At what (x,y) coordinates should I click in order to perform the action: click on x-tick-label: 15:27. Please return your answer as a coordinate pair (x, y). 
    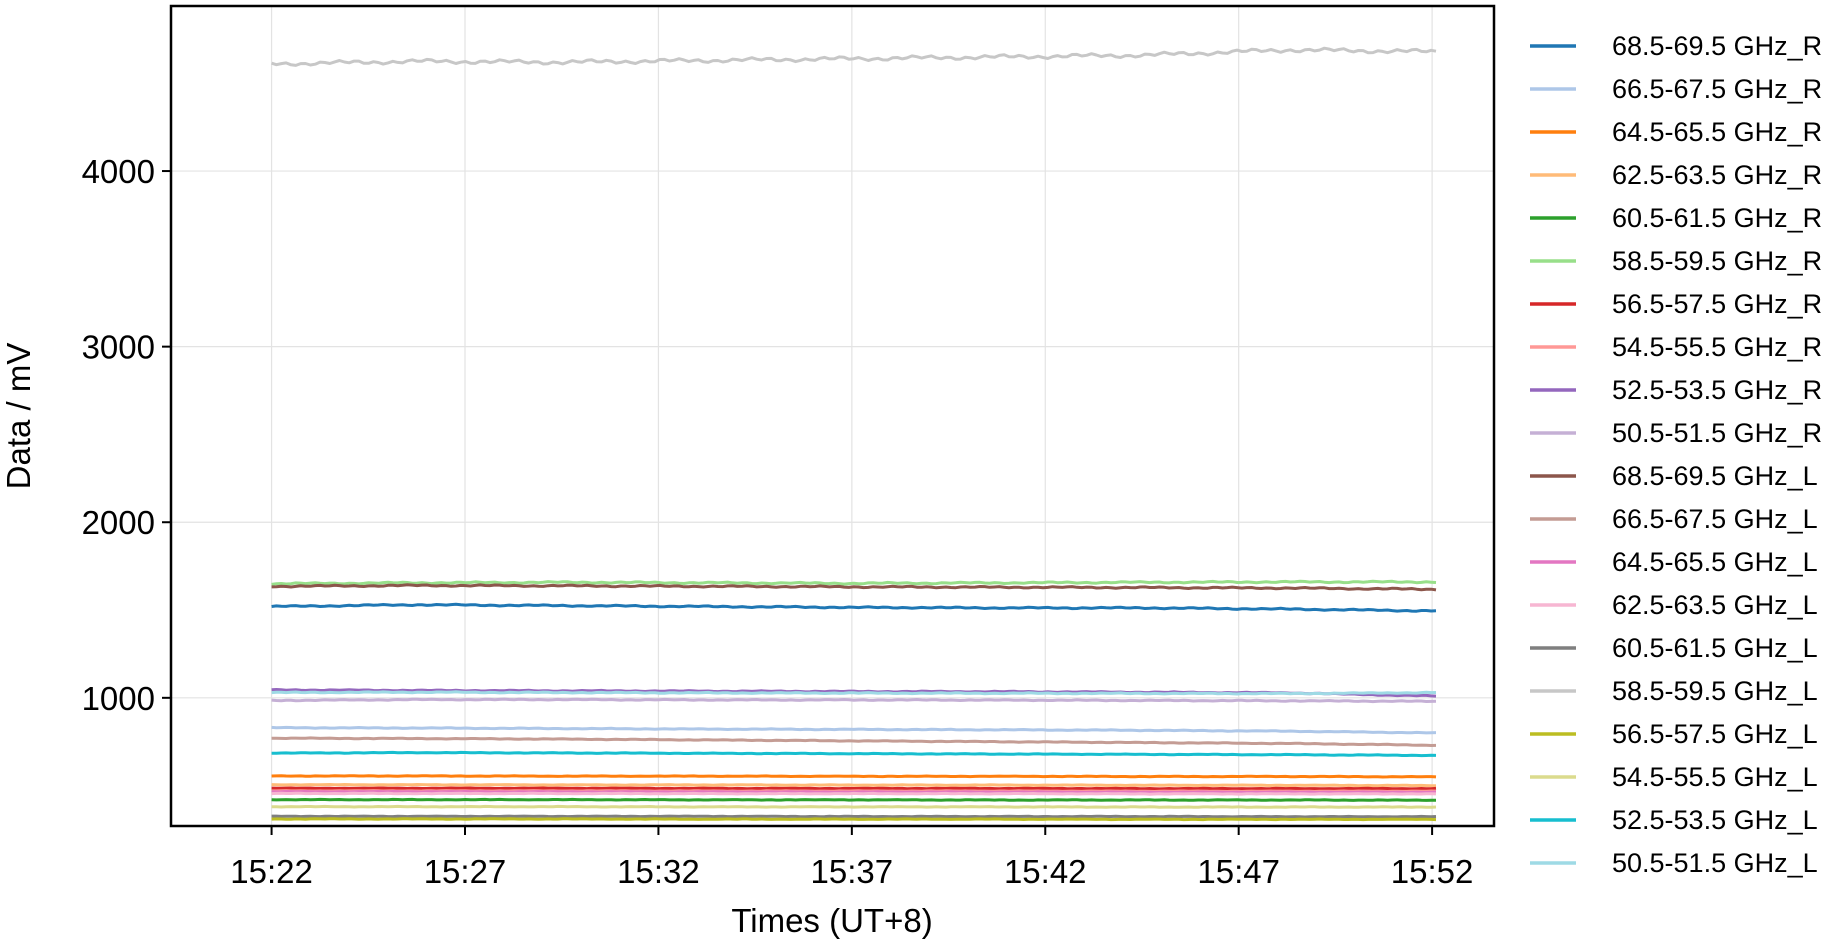
    Looking at the image, I should click on (465, 871).